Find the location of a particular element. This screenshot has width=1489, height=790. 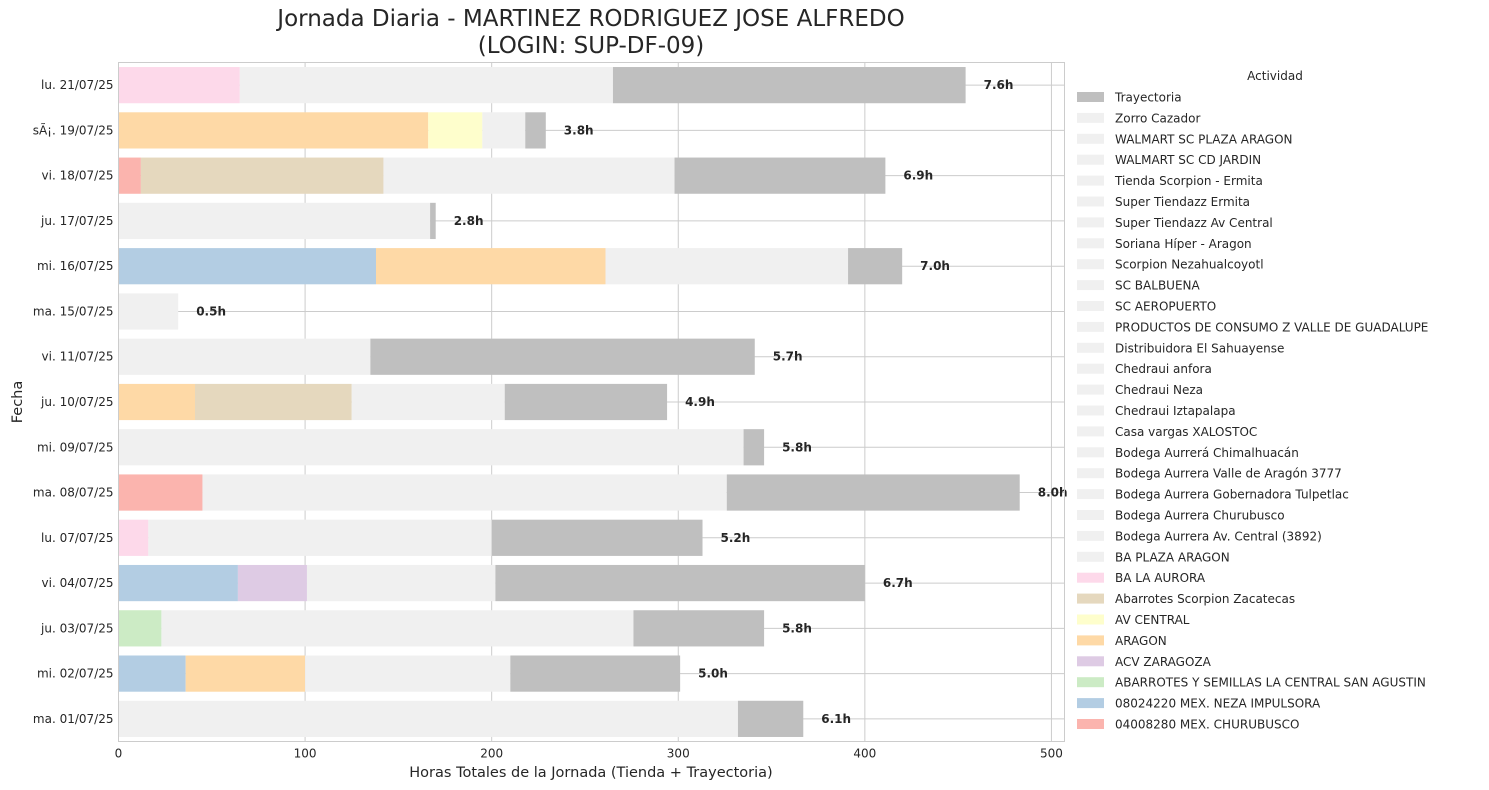

y-tick-label: lu. 07/07/25 is located at coordinates (77, 538).